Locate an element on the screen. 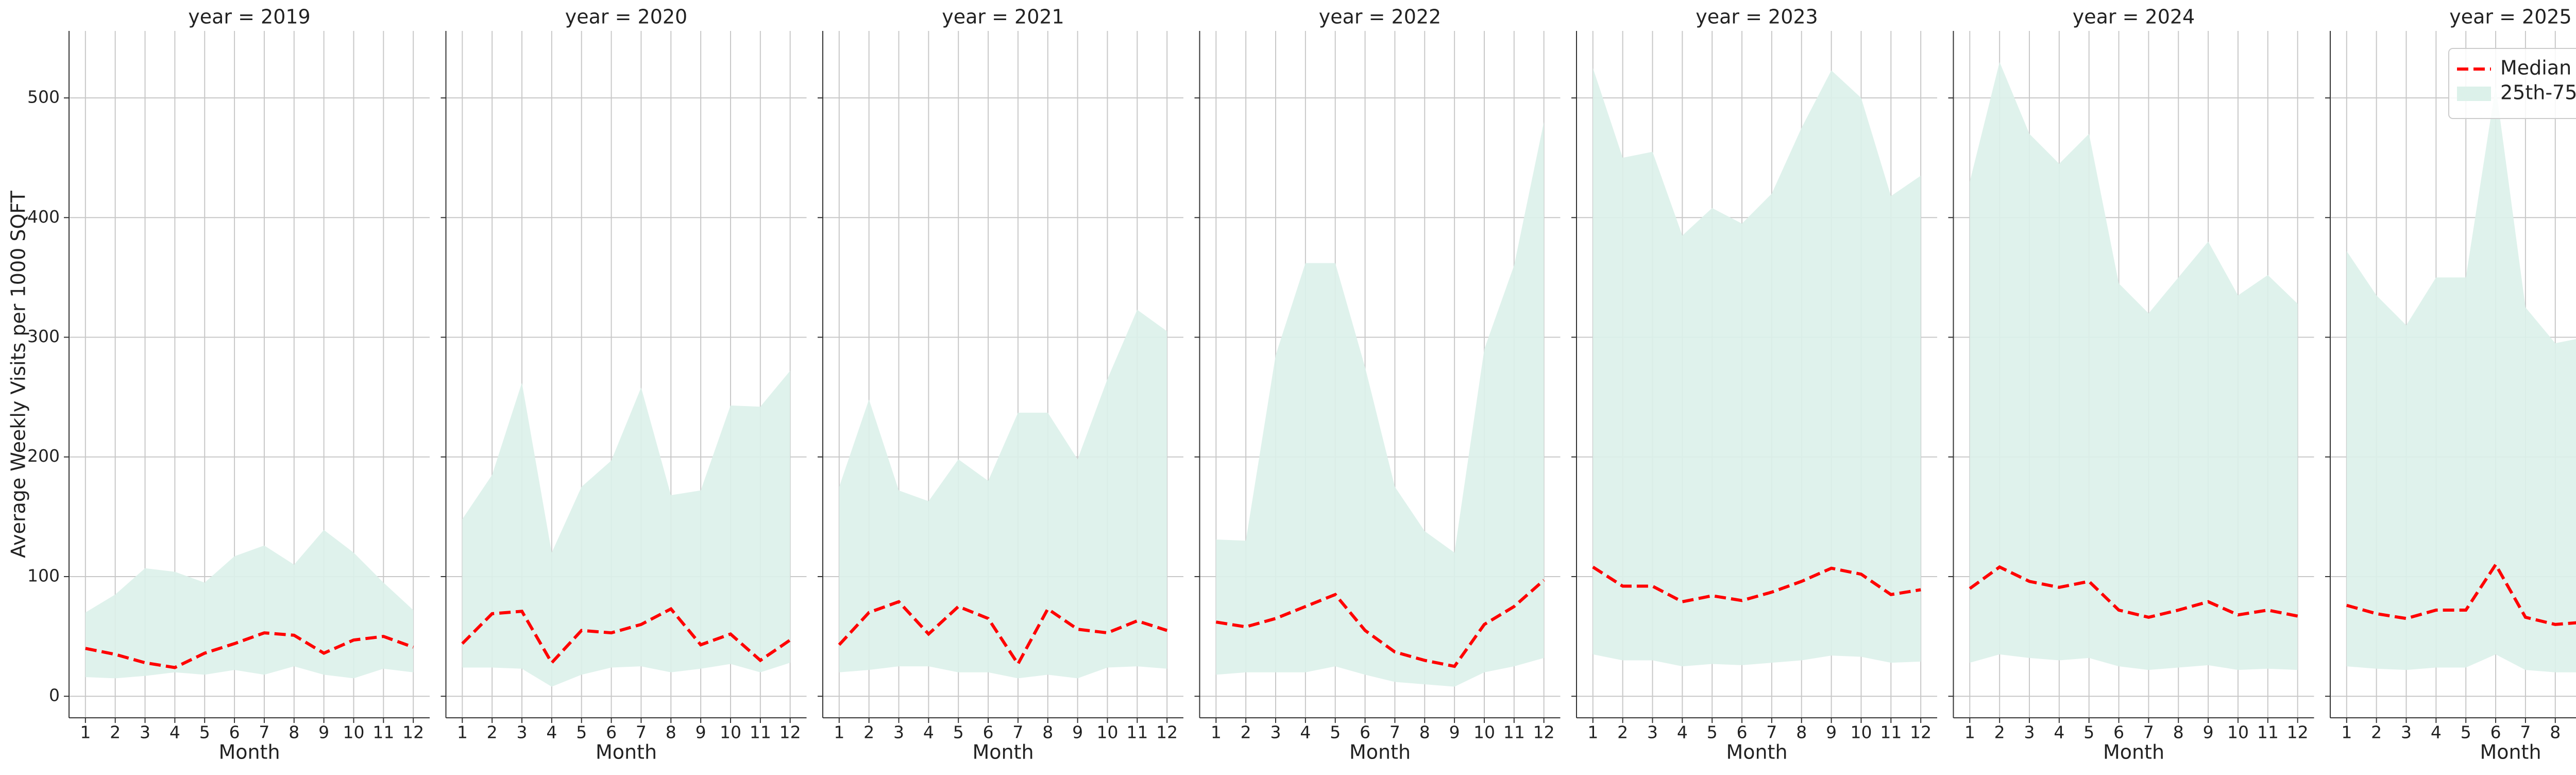 The height and width of the screenshot is (775, 2576). panel-title: year = 2022 is located at coordinates (1380, 17).